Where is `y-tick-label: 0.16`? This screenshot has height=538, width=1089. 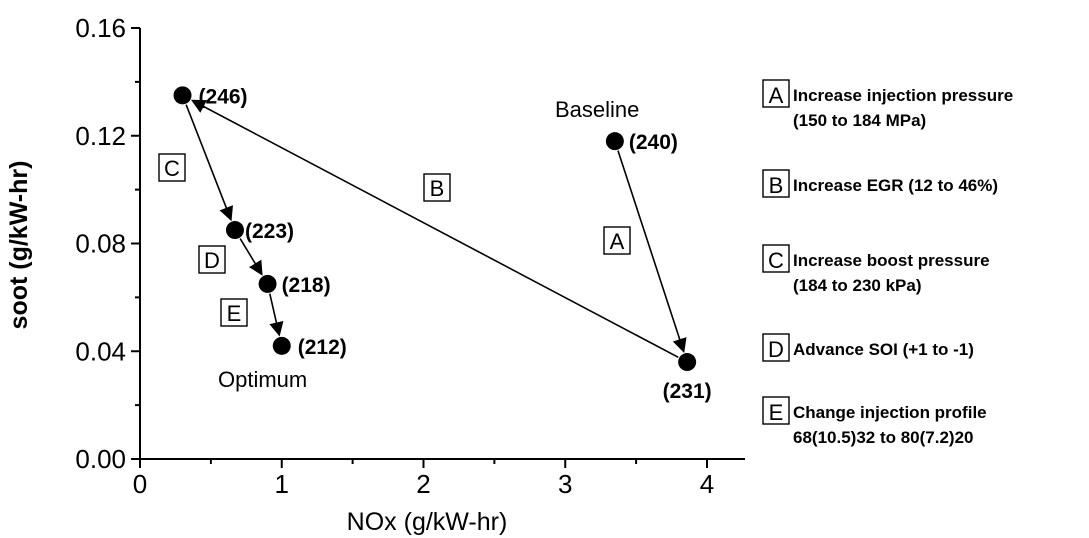 y-tick-label: 0.16 is located at coordinates (100, 28).